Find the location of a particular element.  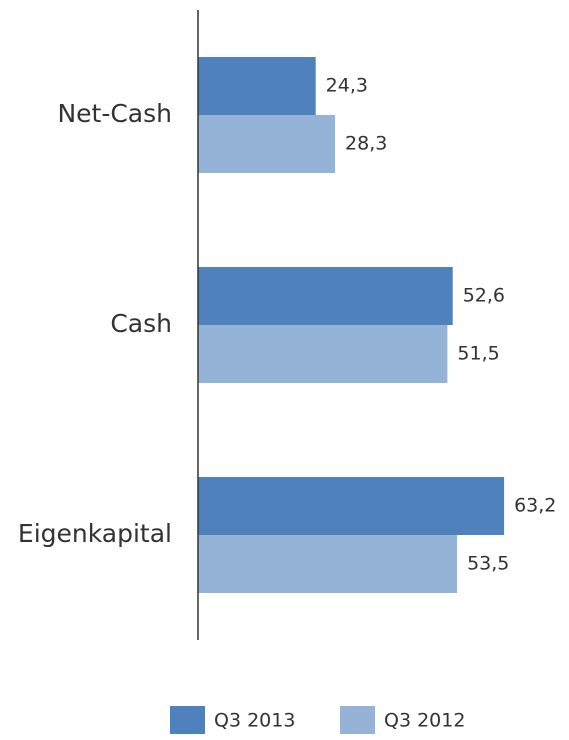

value-label: 52,6 is located at coordinates (484, 296).